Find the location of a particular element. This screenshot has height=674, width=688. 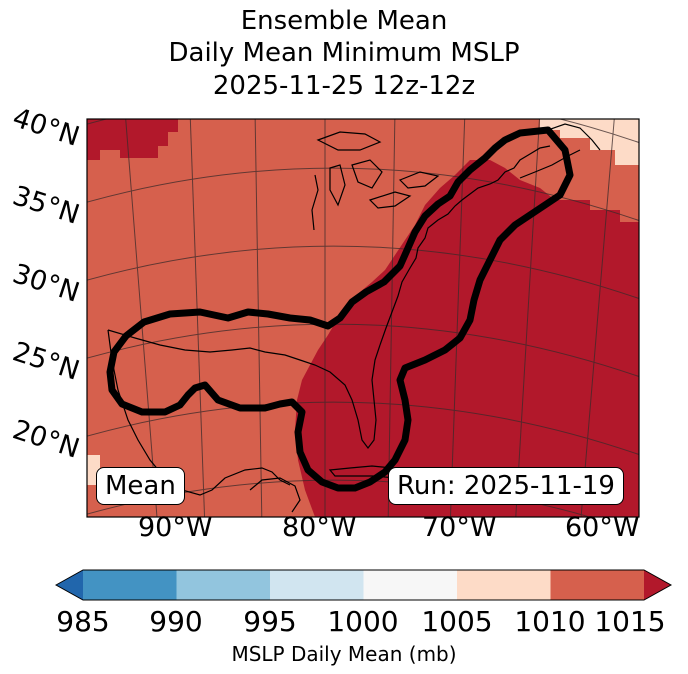

title-line-3: 2025-11-25 12z-12z is located at coordinates (344, 86).